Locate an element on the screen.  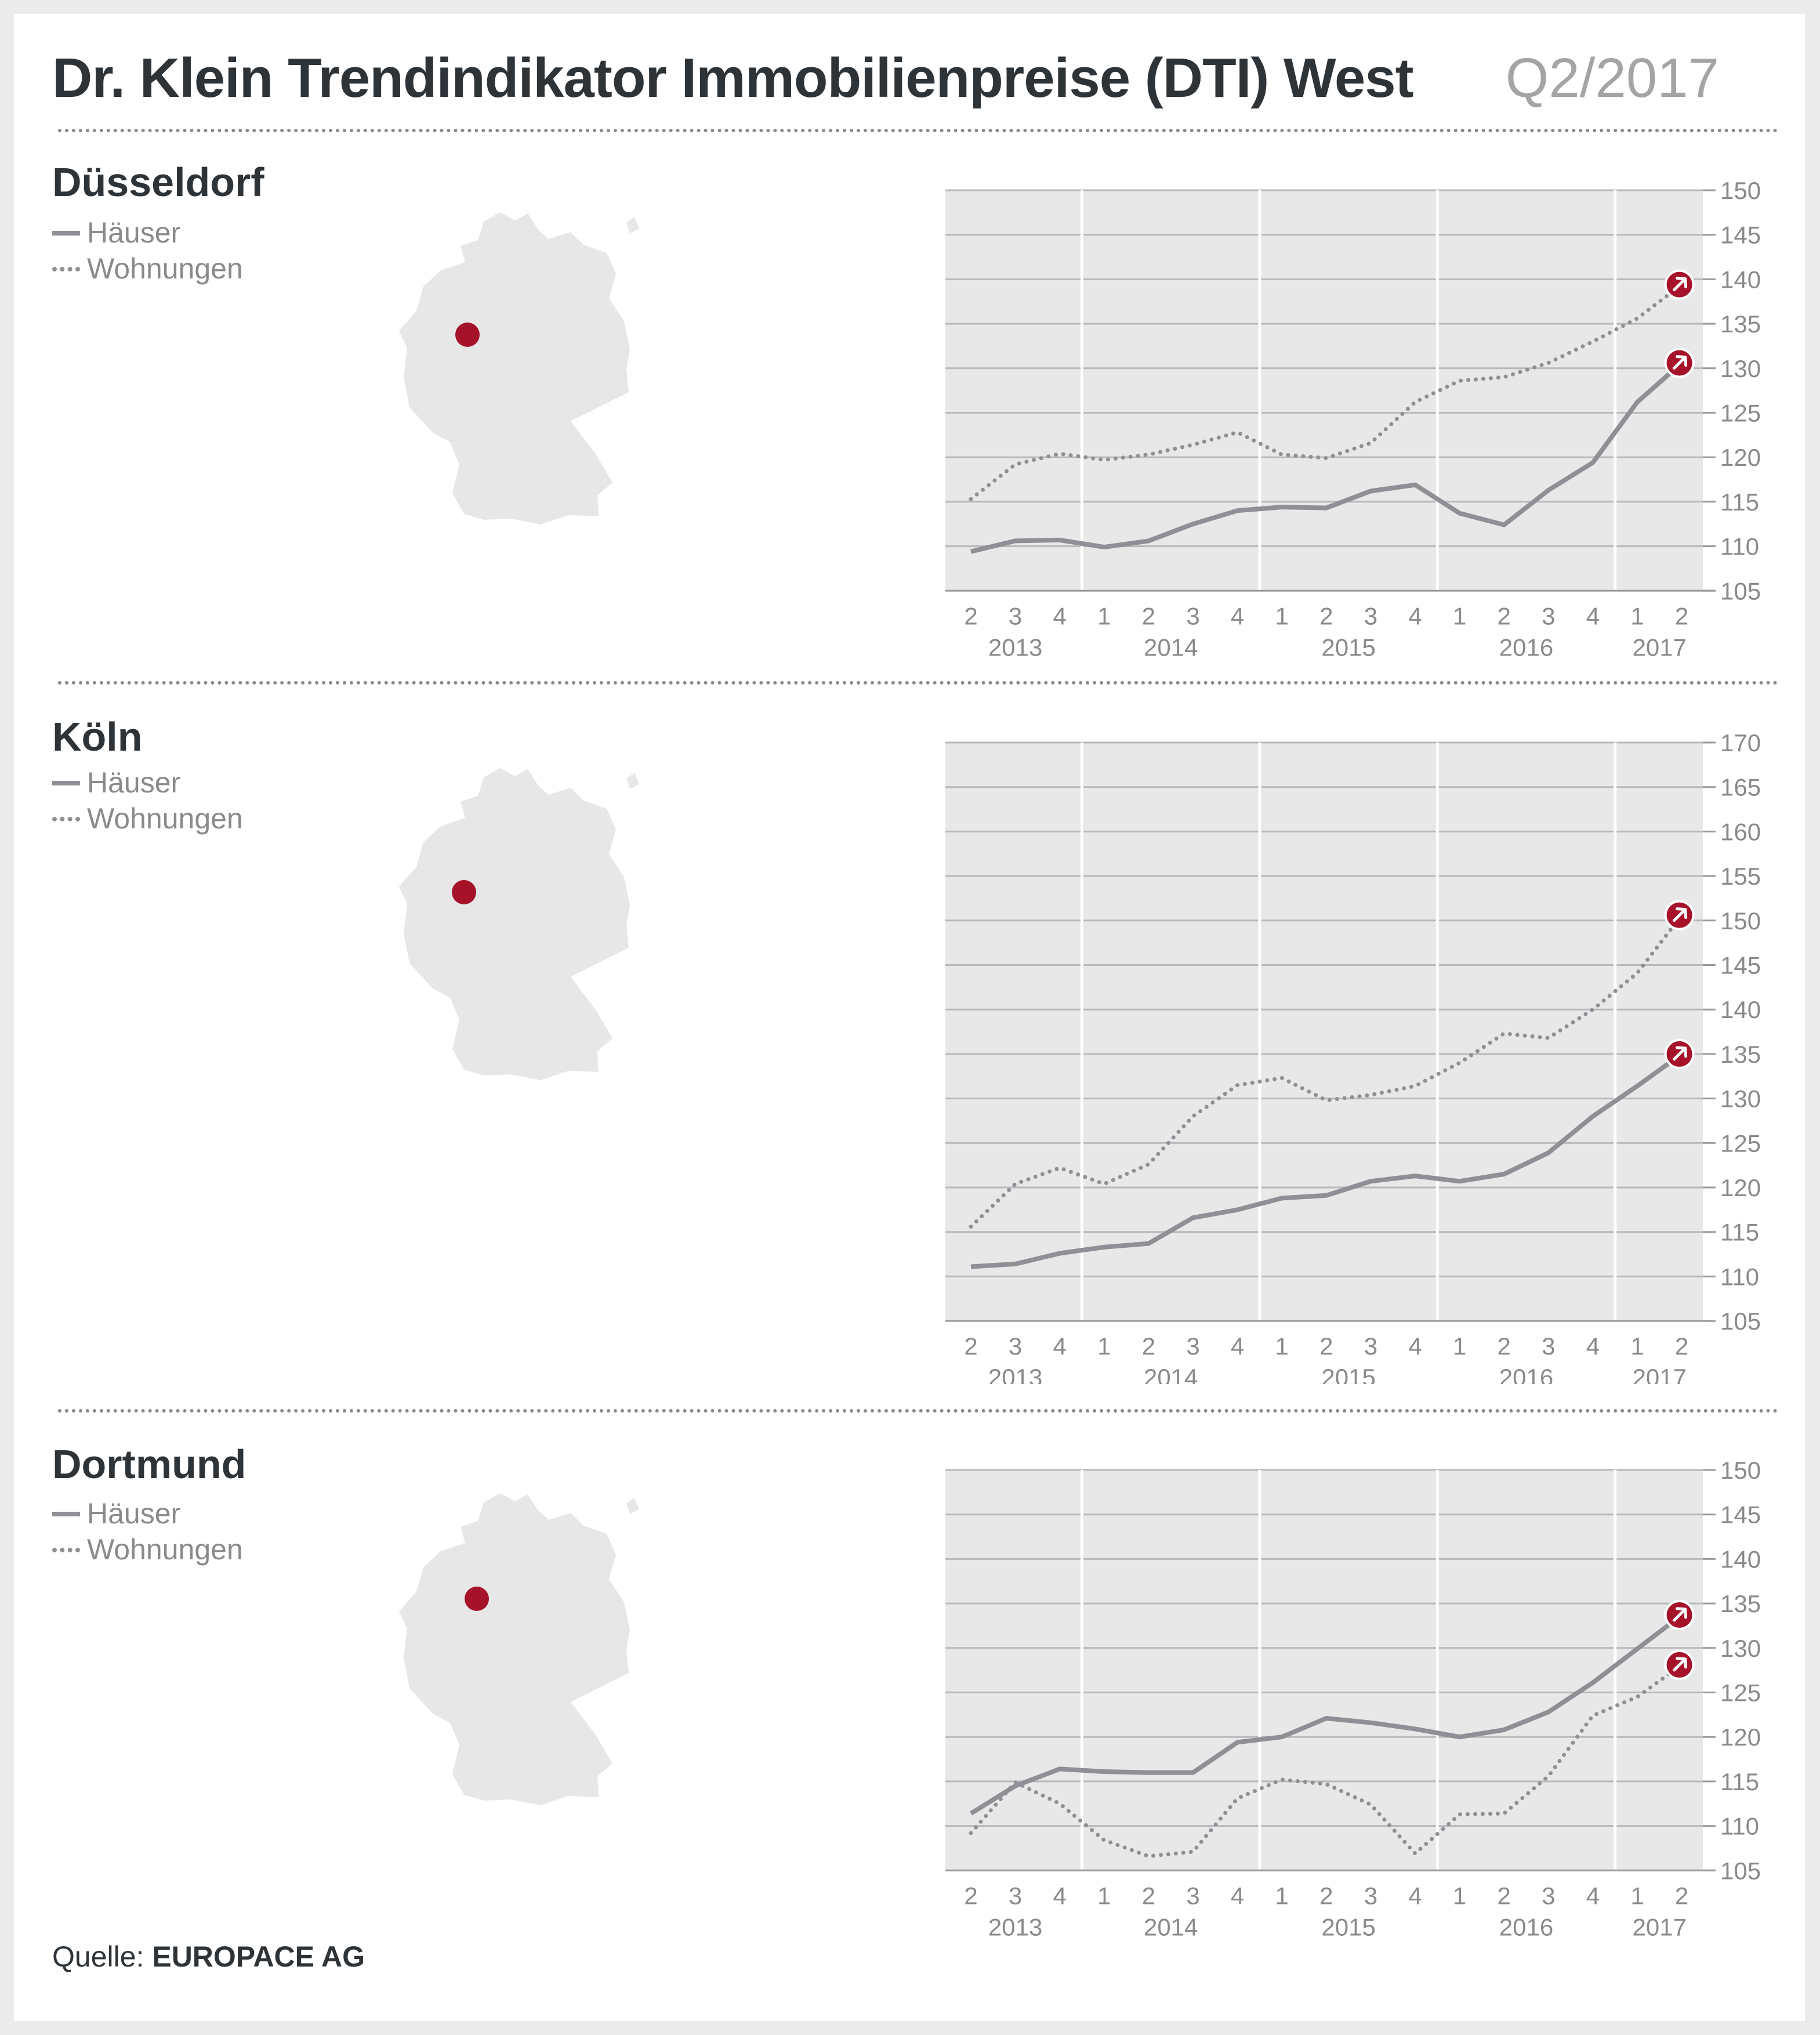
year-label: 2015 is located at coordinates (1348, 1374).